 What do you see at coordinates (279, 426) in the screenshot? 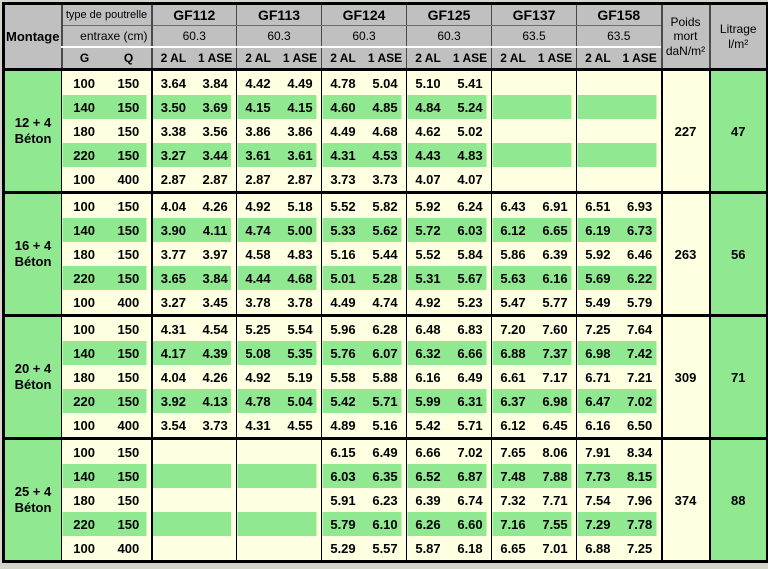
I see `cell-GF113: 4.31 4.55` at bounding box center [279, 426].